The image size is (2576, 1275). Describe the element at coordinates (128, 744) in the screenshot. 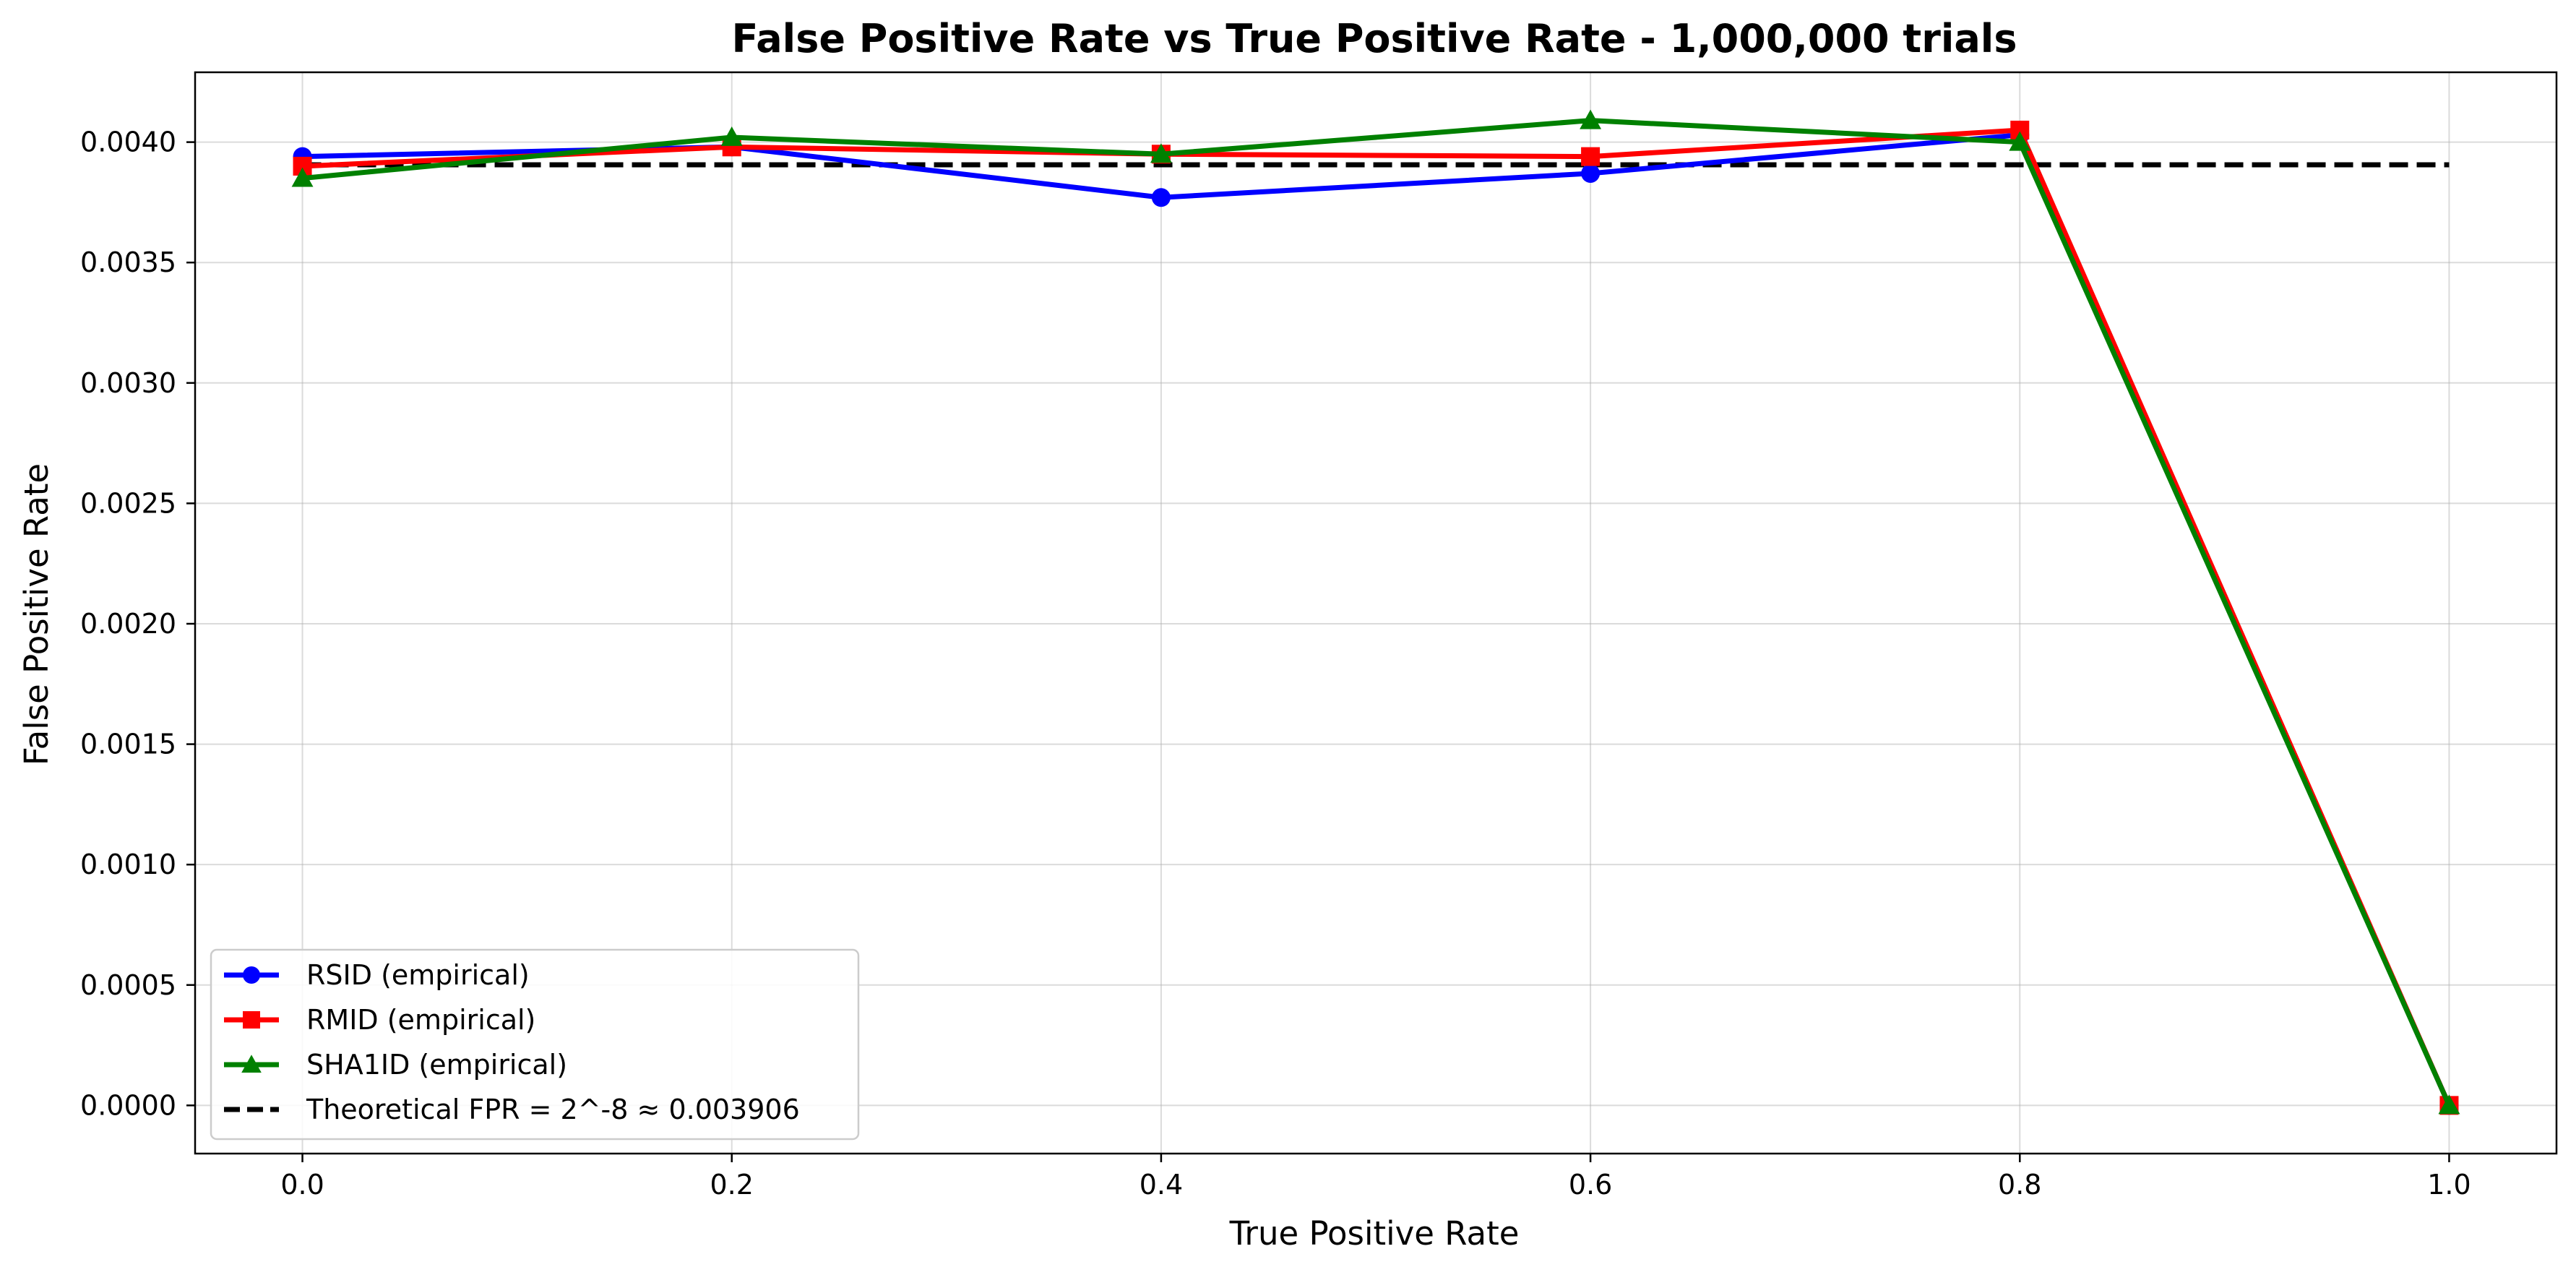

I see `y-tick-label: 0.0015` at that location.